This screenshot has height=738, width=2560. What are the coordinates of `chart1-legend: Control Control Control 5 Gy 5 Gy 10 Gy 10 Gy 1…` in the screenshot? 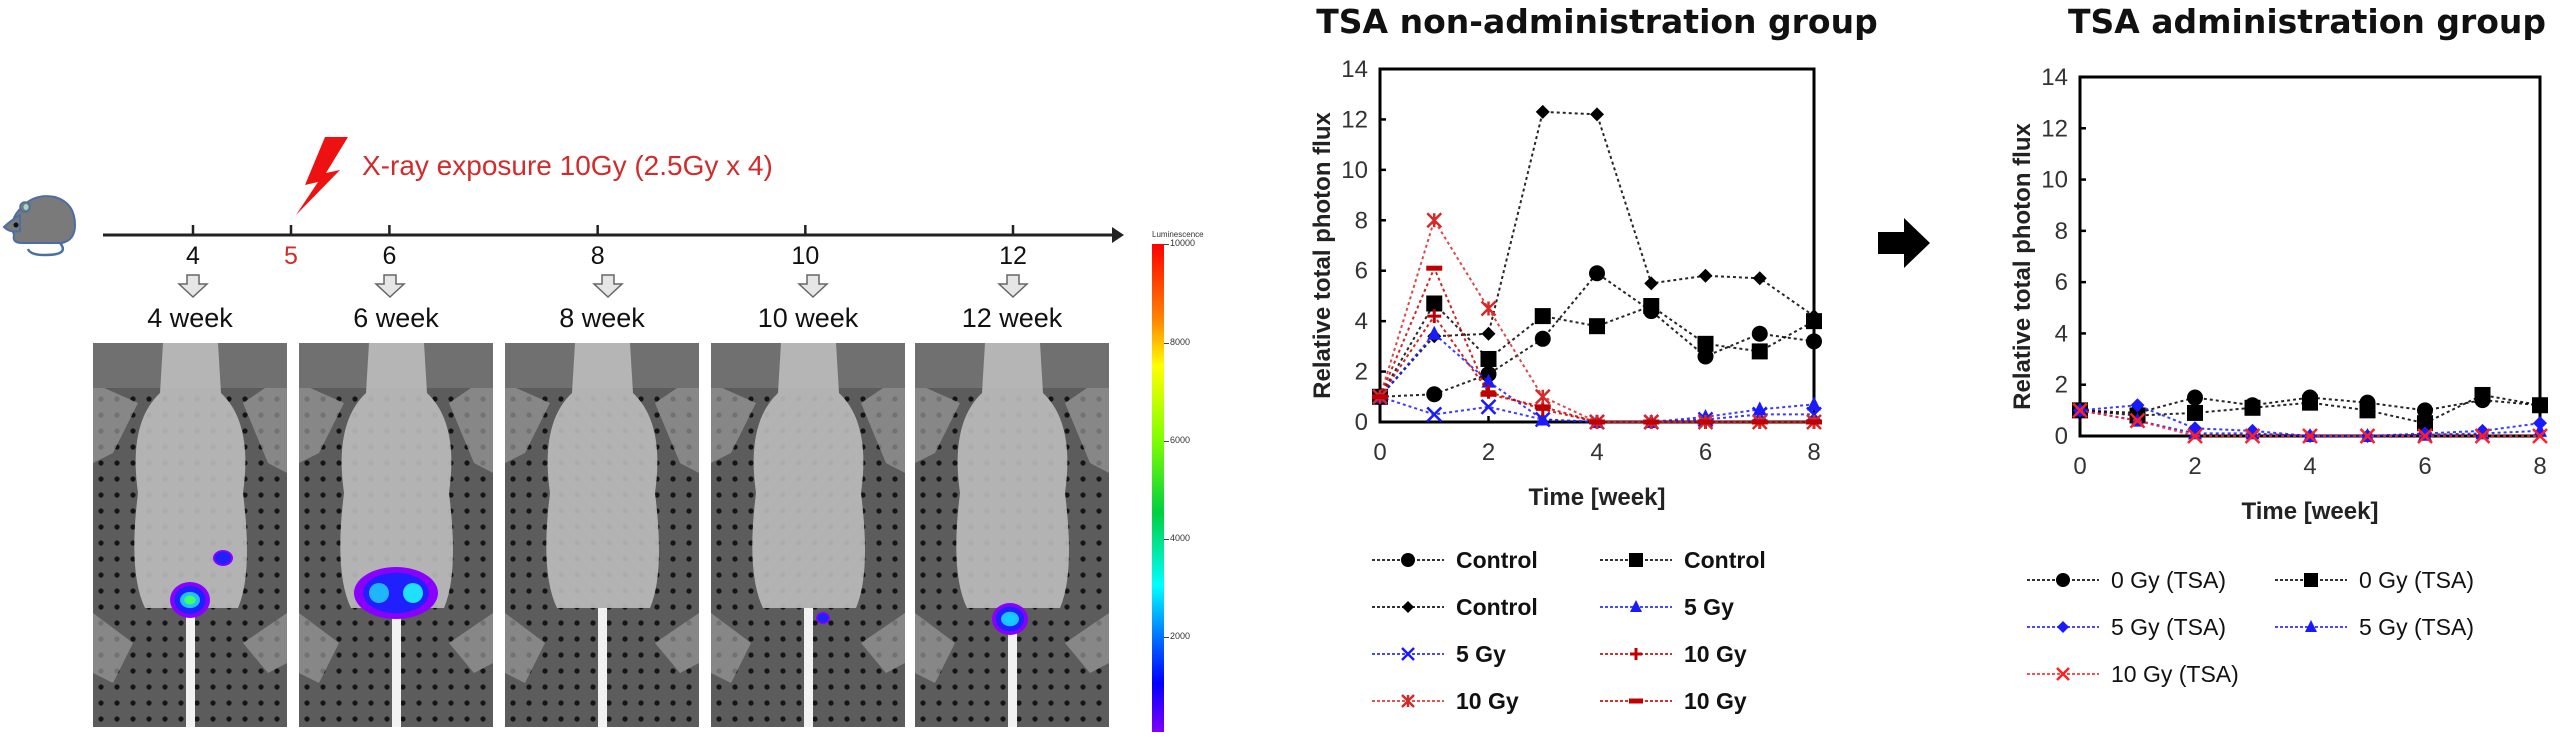 It's located at (1580, 640).